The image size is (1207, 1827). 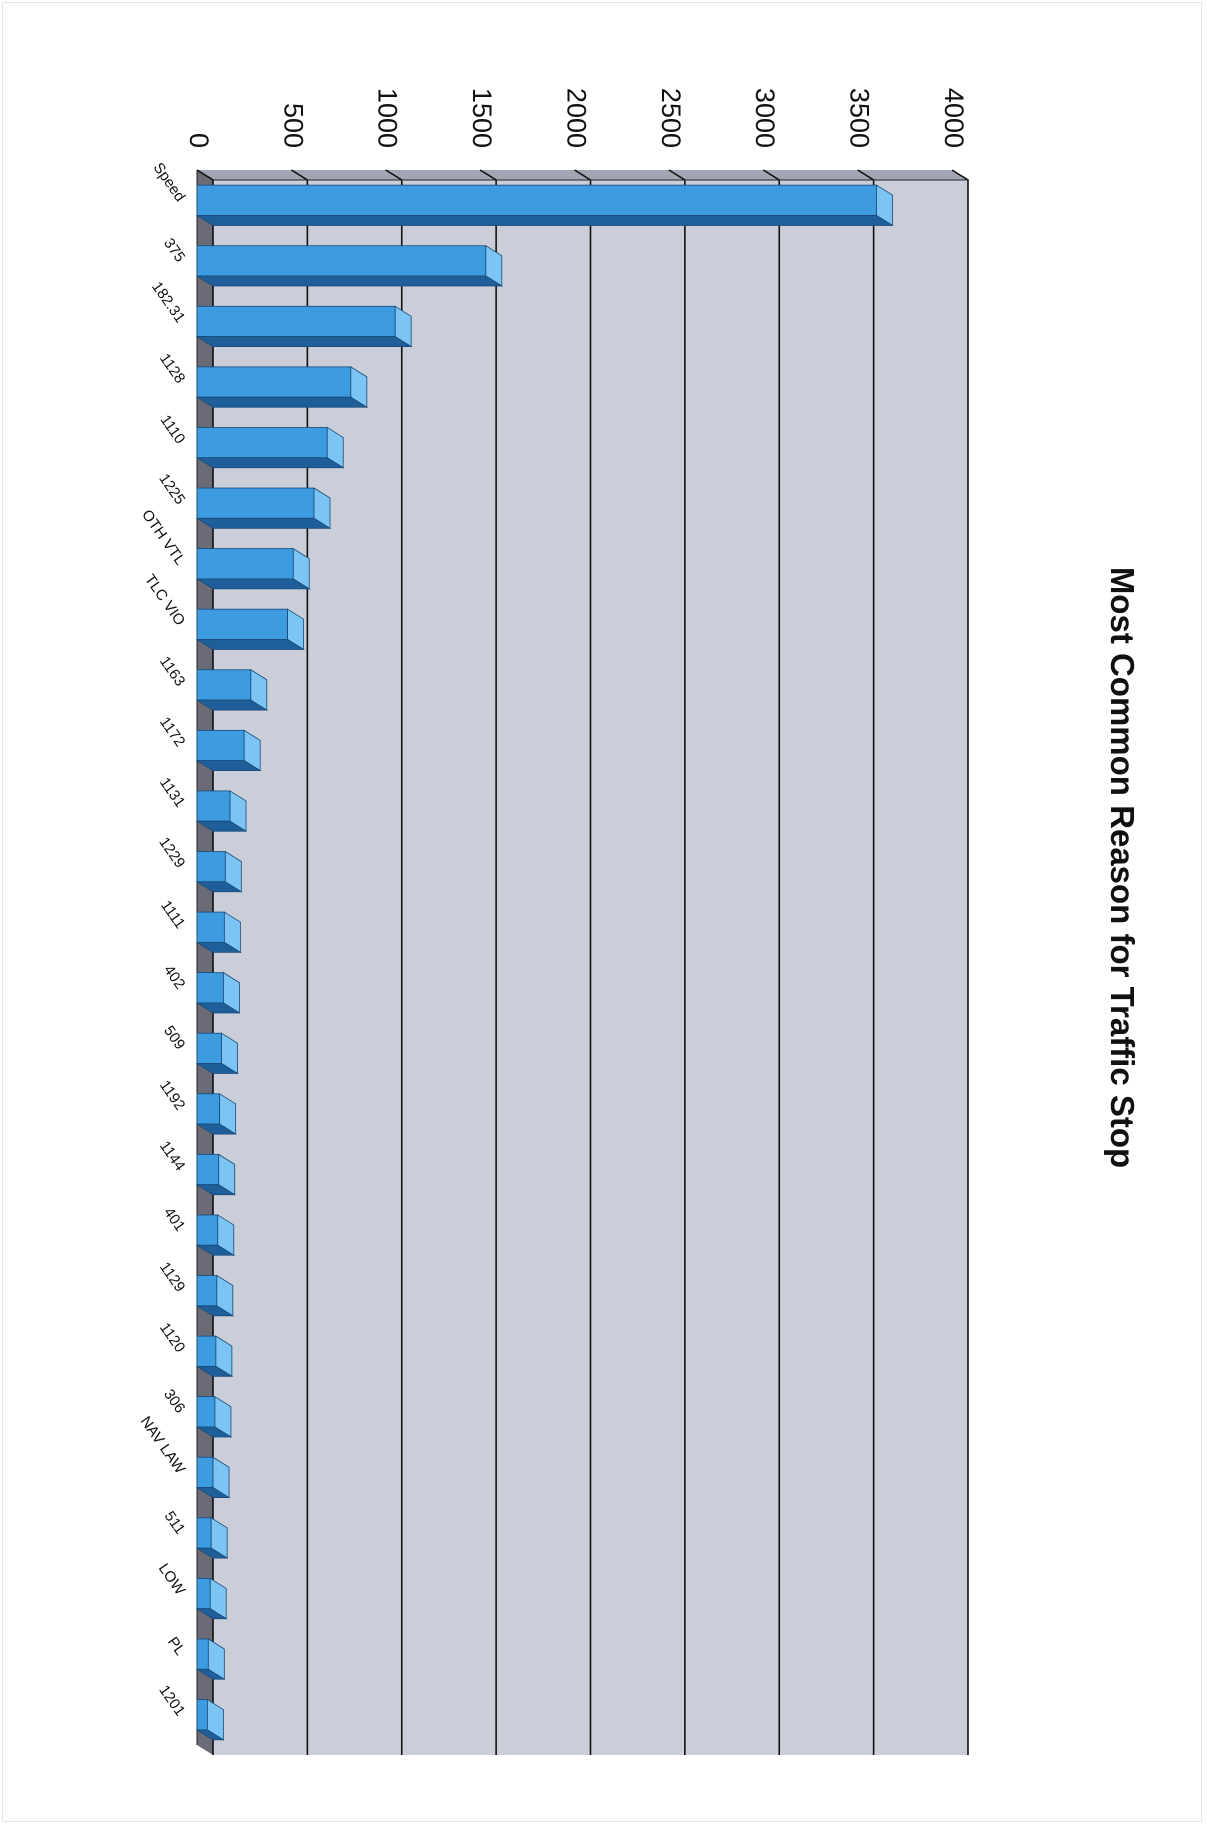 I want to click on tick-label: 500, so click(x=293, y=125).